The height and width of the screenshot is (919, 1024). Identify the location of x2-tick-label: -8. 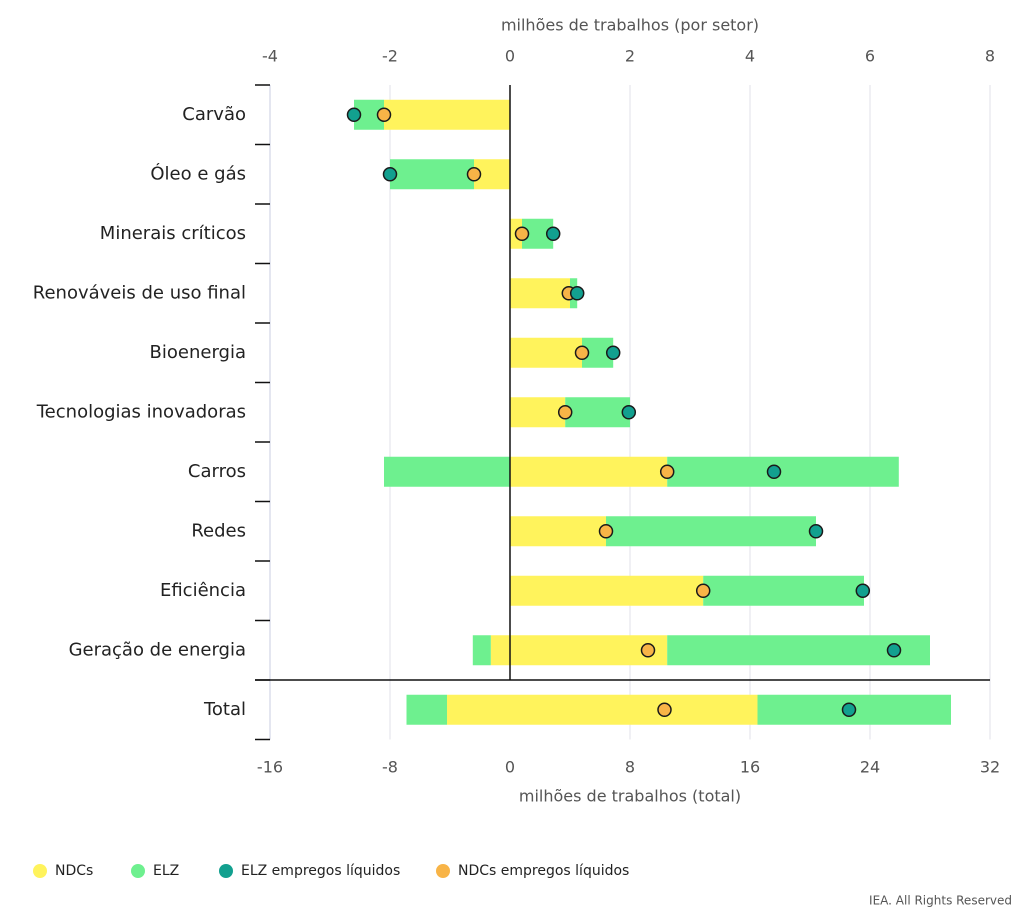
(390, 767).